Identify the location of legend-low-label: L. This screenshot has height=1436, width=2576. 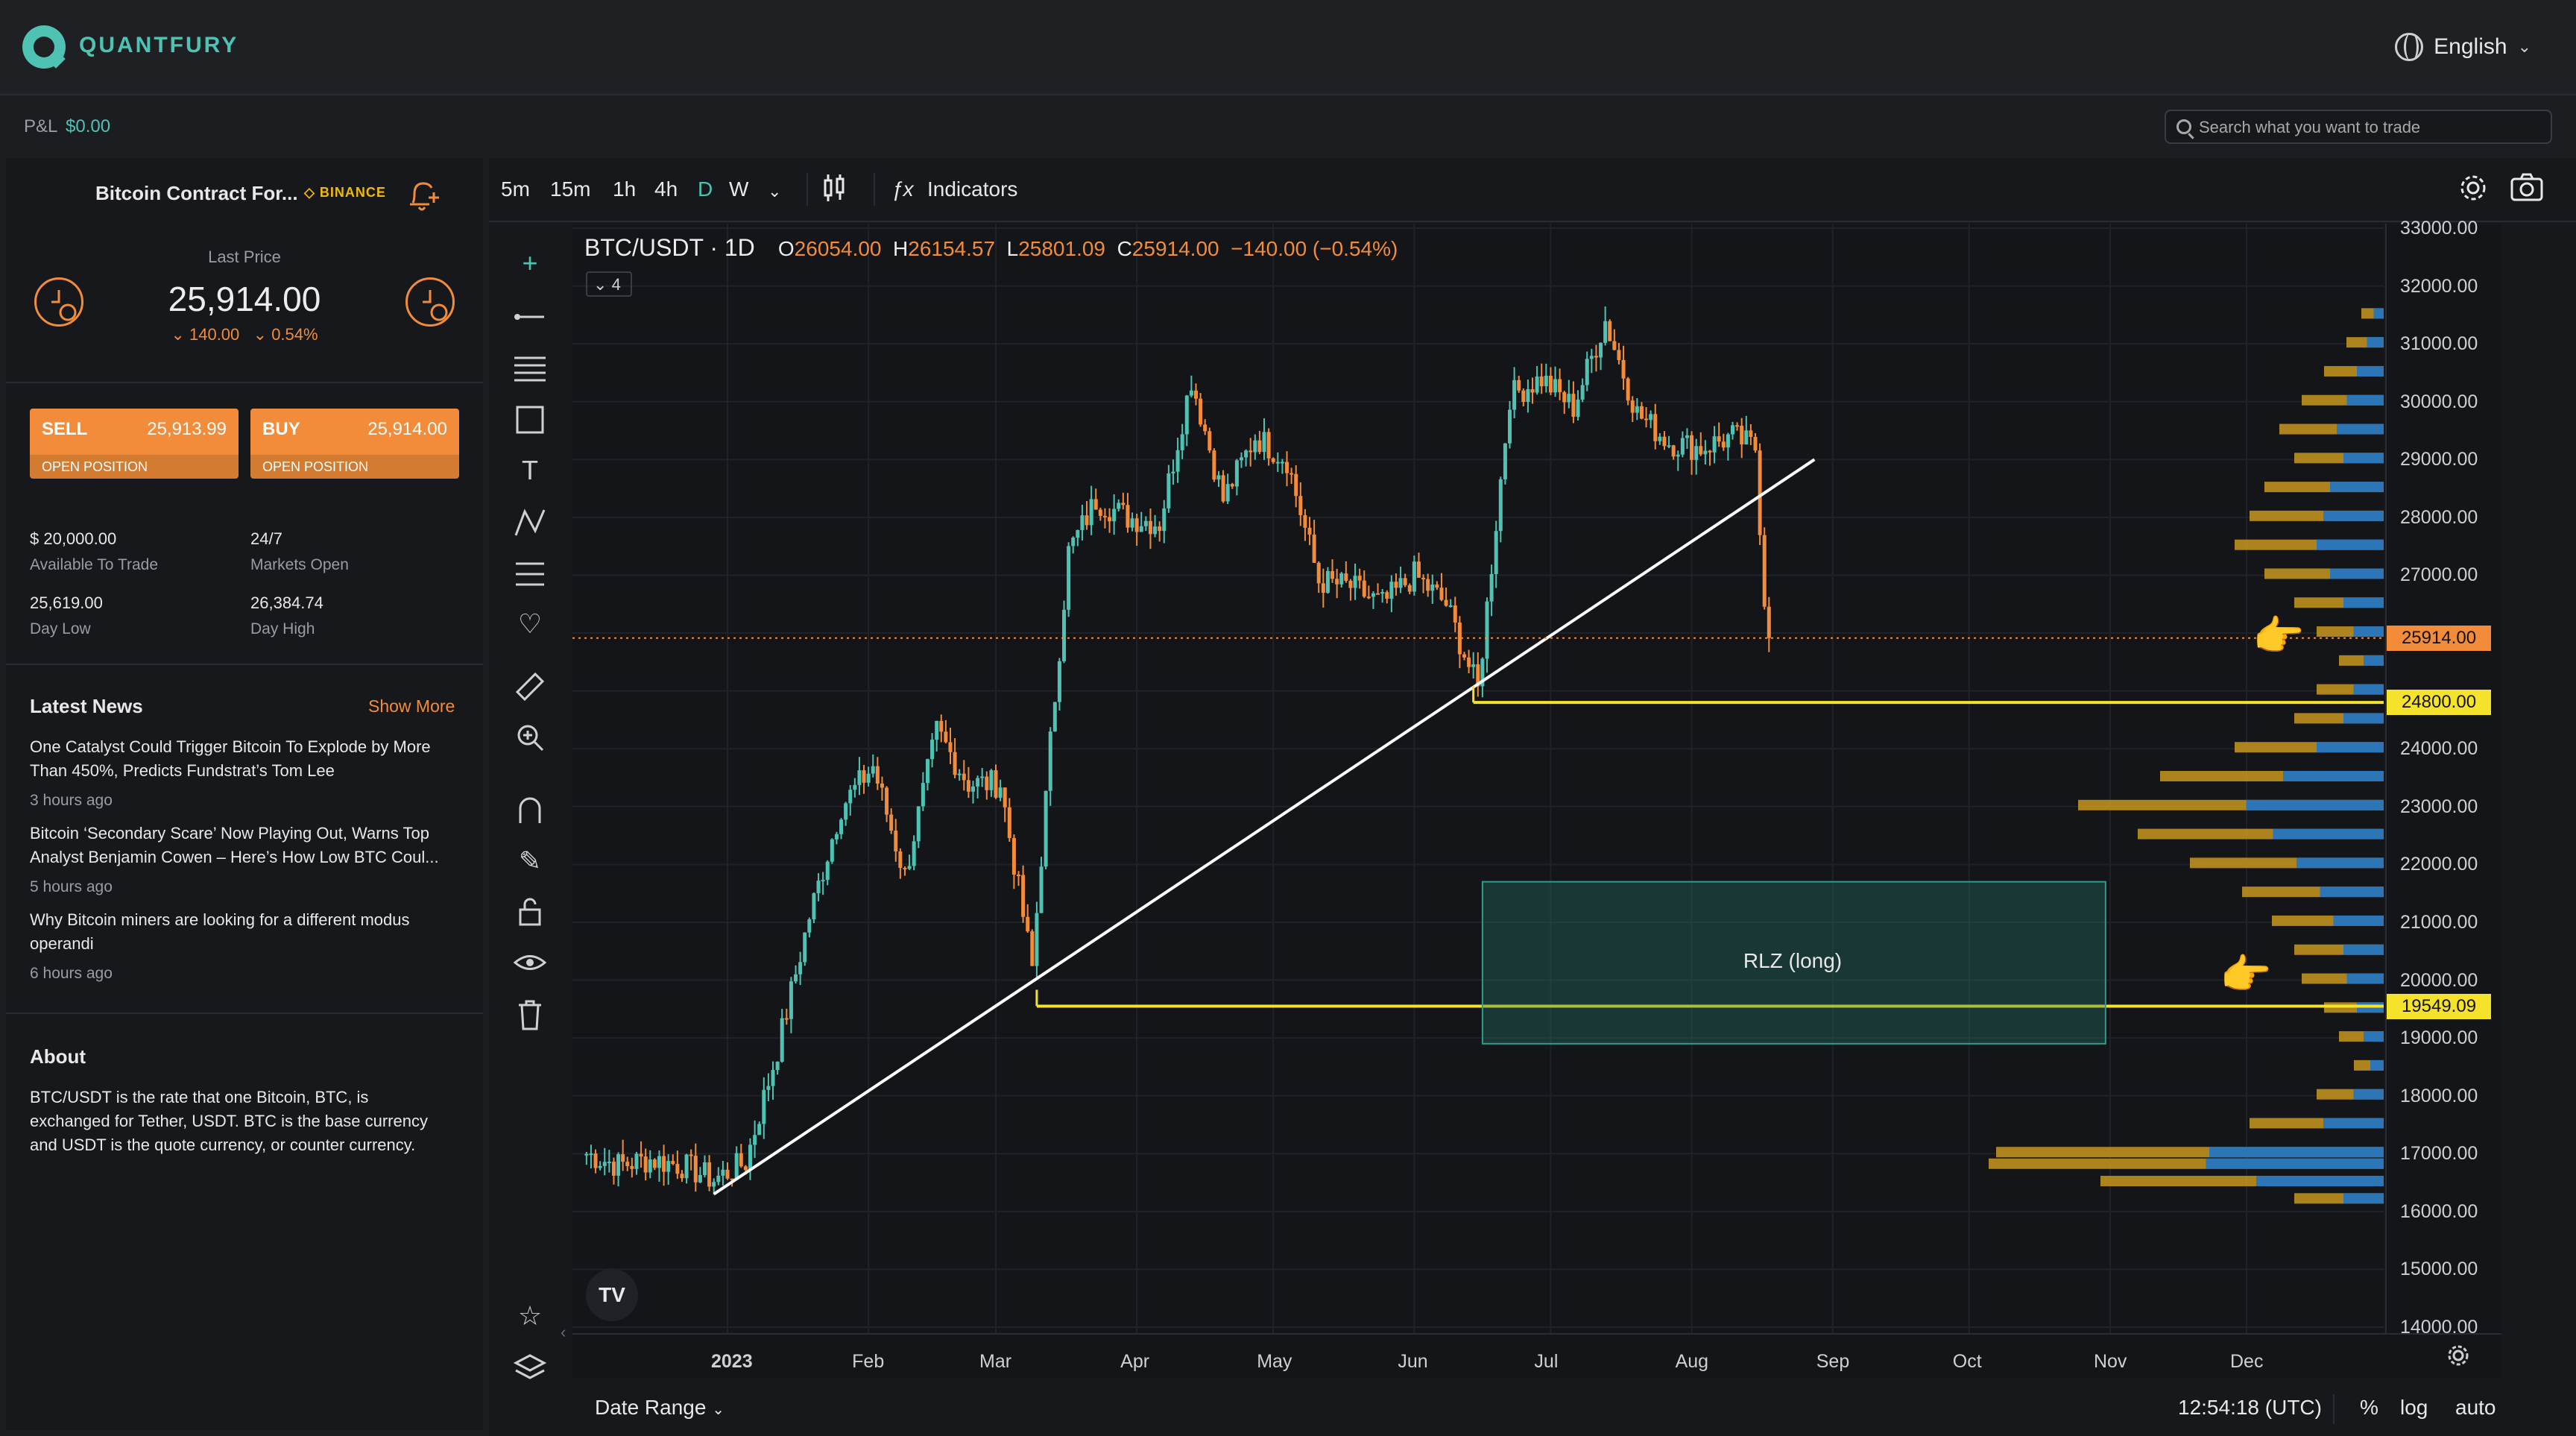
(1013, 248).